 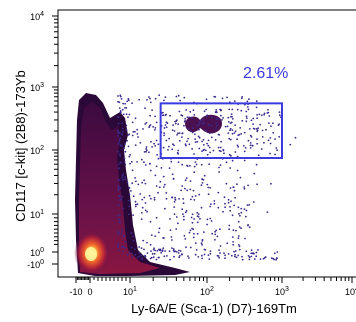 What do you see at coordinates (265, 73) in the screenshot?
I see `gate-percentage-label: 2.61%` at bounding box center [265, 73].